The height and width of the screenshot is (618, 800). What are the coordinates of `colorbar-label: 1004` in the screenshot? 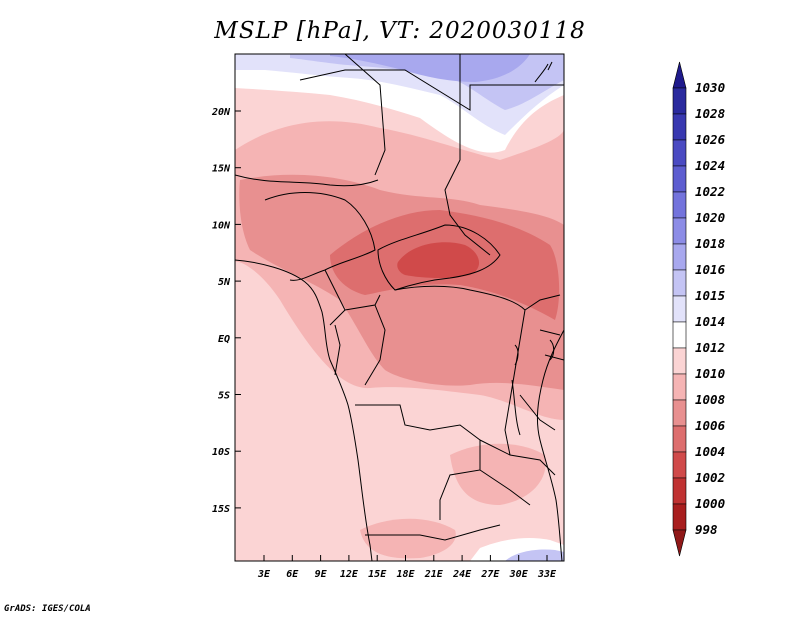 It's located at (710, 451).